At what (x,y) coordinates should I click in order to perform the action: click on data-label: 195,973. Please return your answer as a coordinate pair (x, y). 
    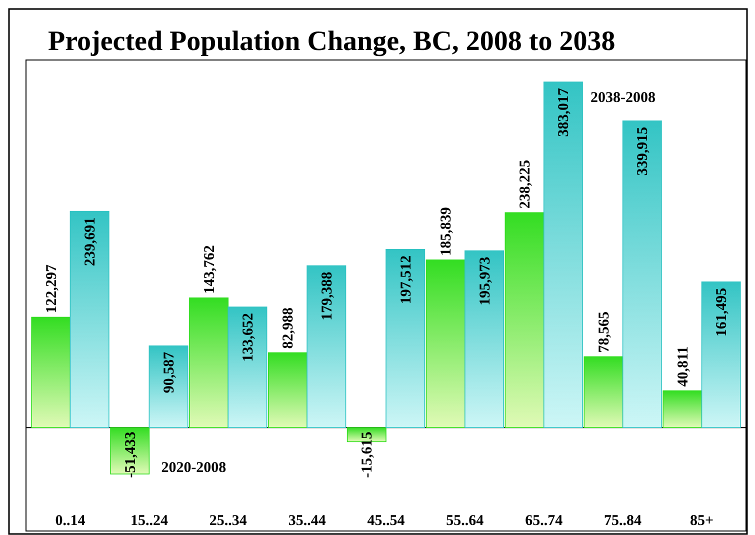
    Looking at the image, I should click on (485, 281).